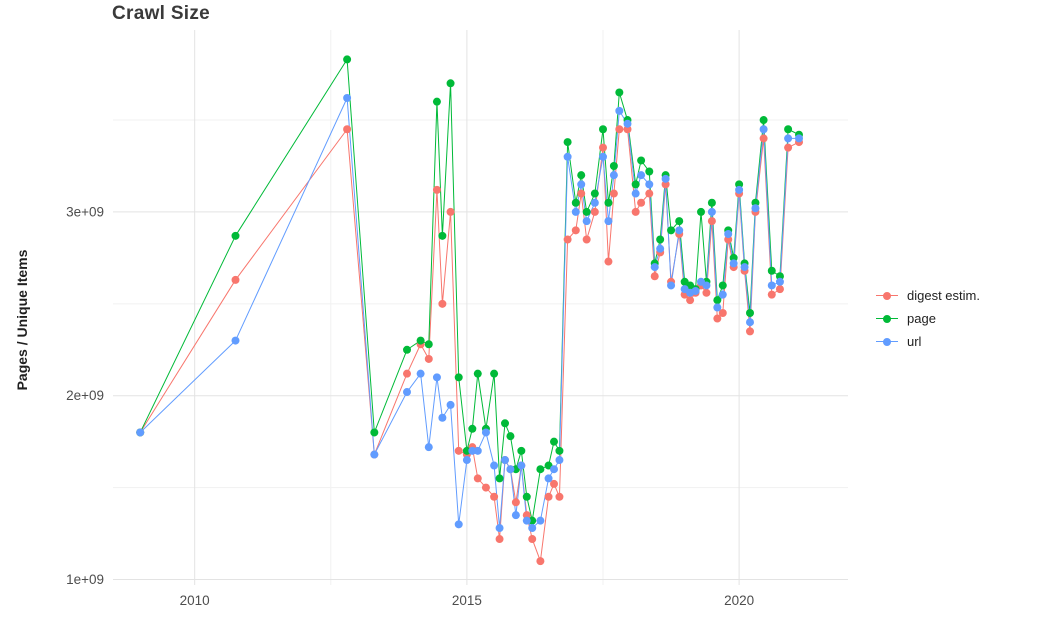 This screenshot has height=639, width=1059. Describe the element at coordinates (85, 395) in the screenshot. I see `y-tick-label: 2e+09` at that location.